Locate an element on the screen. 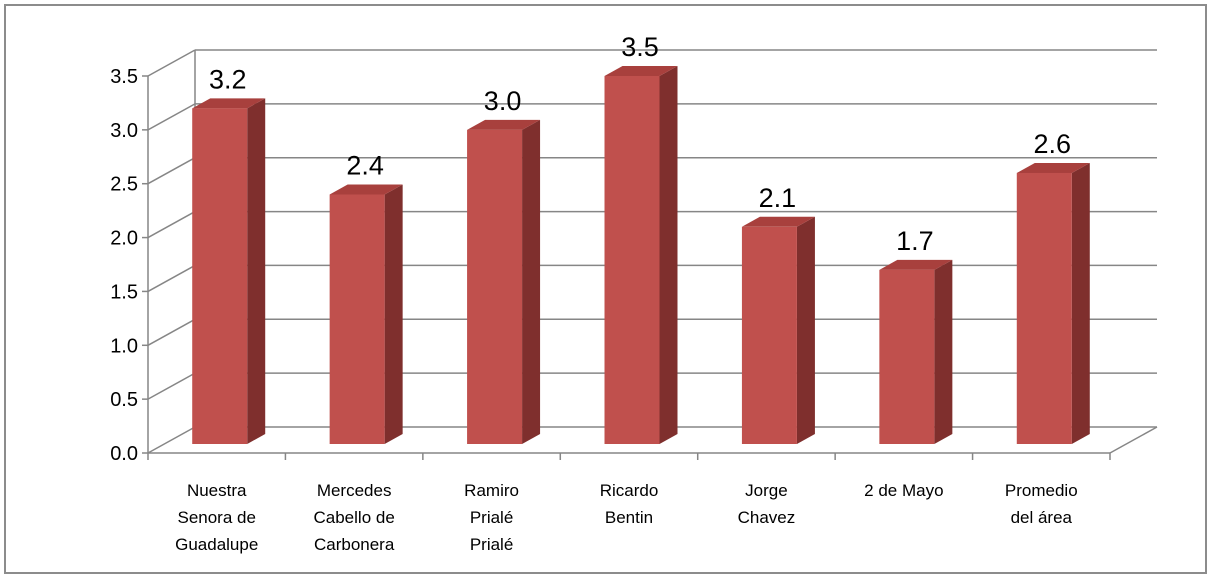 This screenshot has width=1214, height=580. category-label: Chavez is located at coordinates (767, 517).